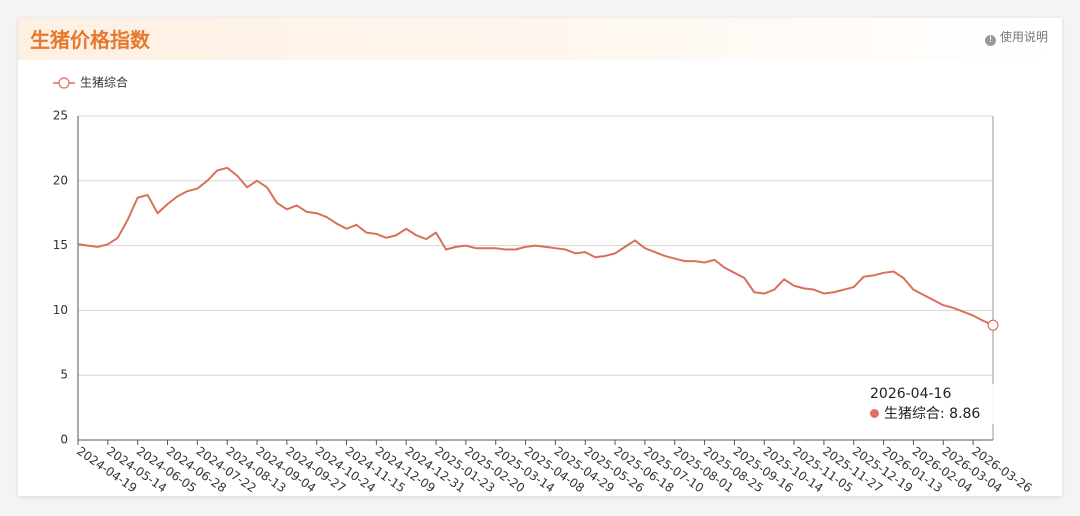 The width and height of the screenshot is (1080, 516). I want to click on tooltip-series: 生猪综合, so click(916, 414).